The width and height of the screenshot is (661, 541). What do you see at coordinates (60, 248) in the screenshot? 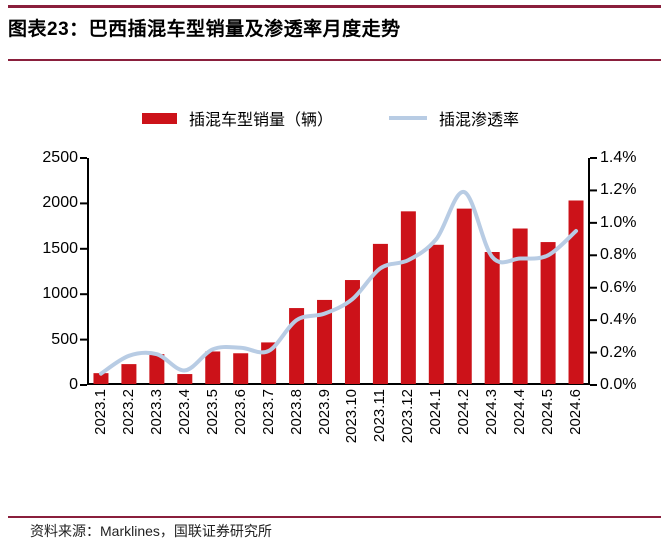
I see `left-axis-label-1500: 1500` at bounding box center [60, 248].